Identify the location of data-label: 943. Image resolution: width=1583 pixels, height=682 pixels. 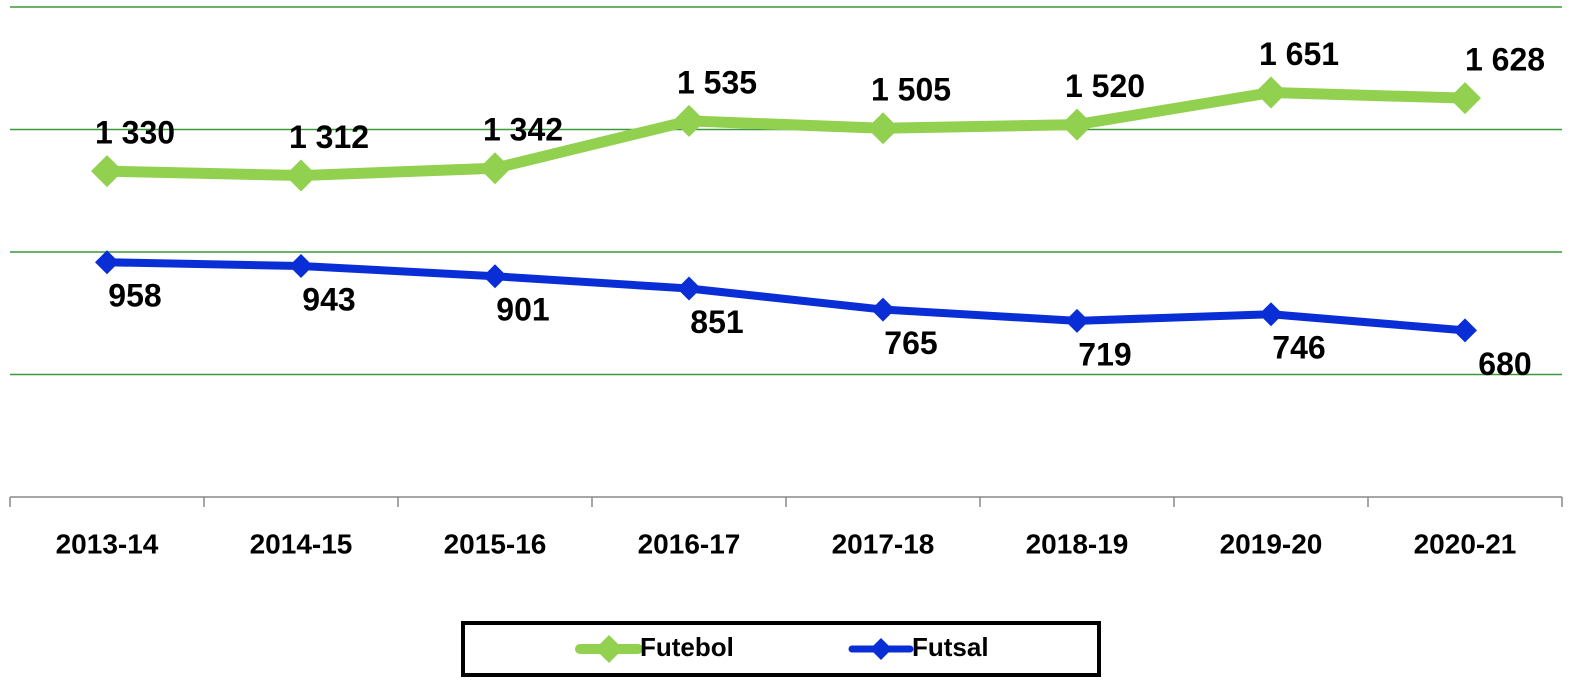
(328, 299).